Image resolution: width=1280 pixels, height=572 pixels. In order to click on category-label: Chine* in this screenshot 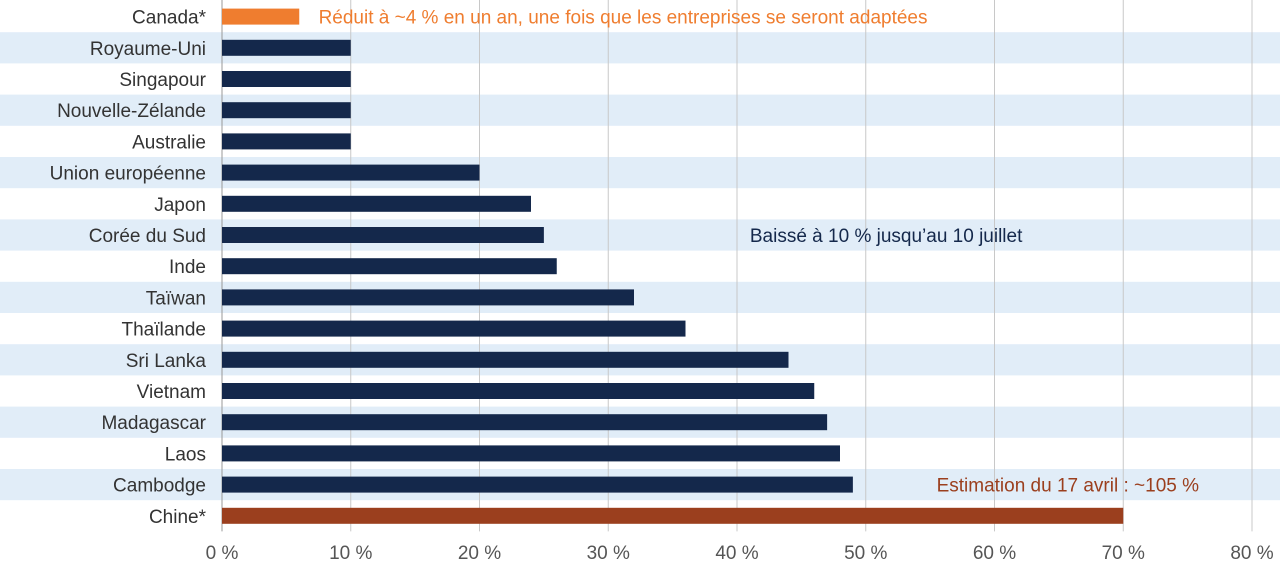, I will do `click(178, 517)`.